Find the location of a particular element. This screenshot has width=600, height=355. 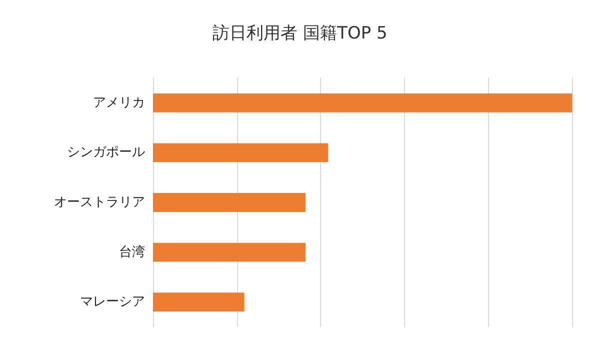

y-tick-label: アメリカ is located at coordinates (119, 102).